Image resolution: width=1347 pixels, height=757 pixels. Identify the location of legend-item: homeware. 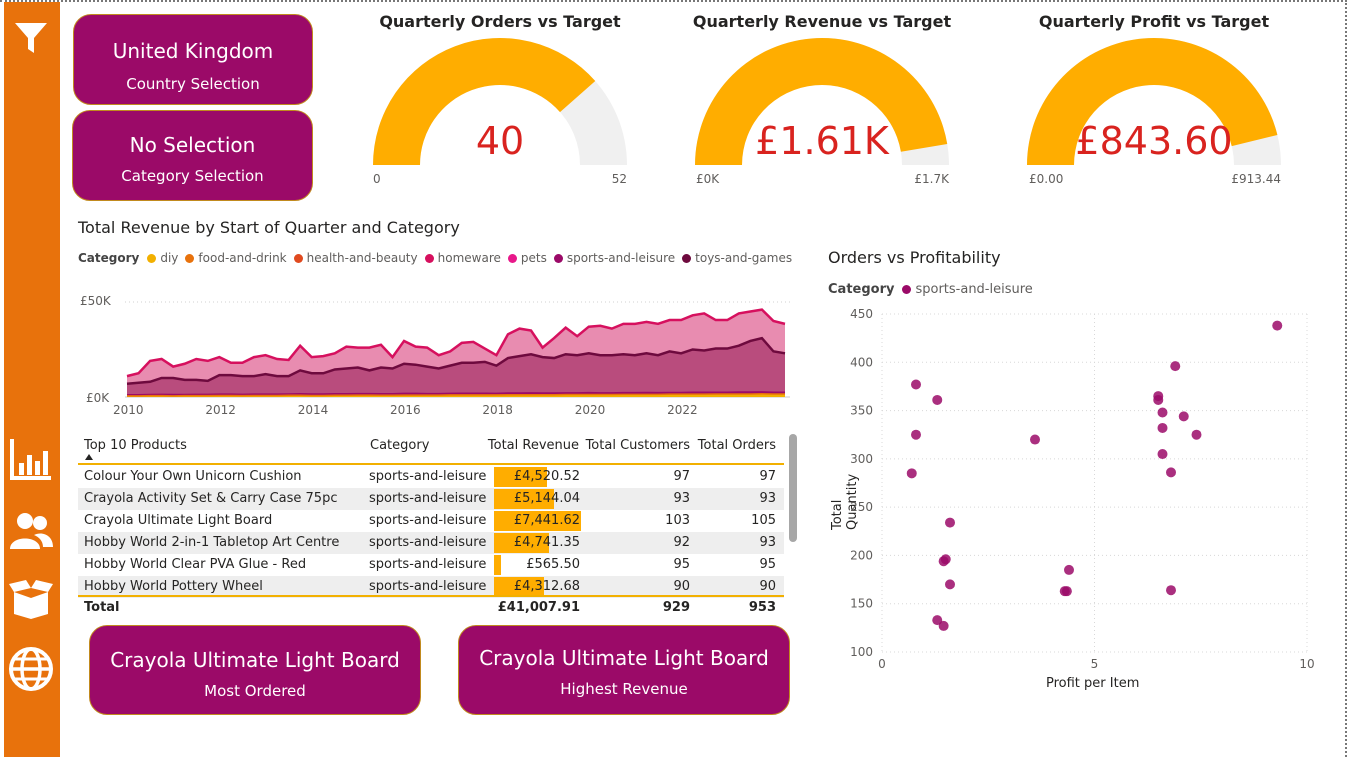
(462, 258).